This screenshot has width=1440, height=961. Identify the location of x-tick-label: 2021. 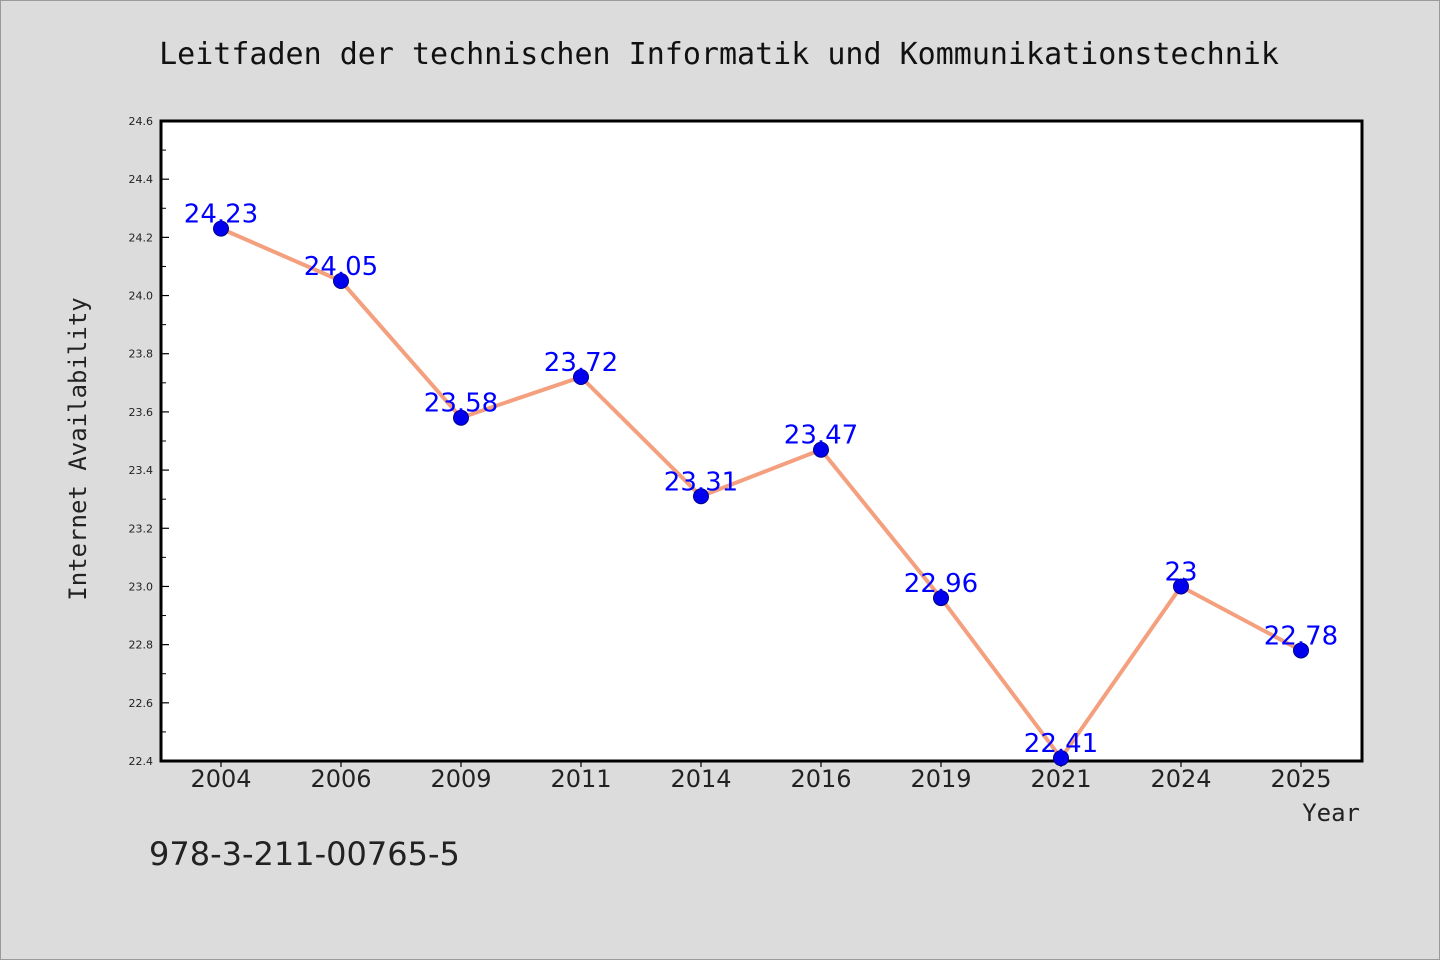
(1060, 779).